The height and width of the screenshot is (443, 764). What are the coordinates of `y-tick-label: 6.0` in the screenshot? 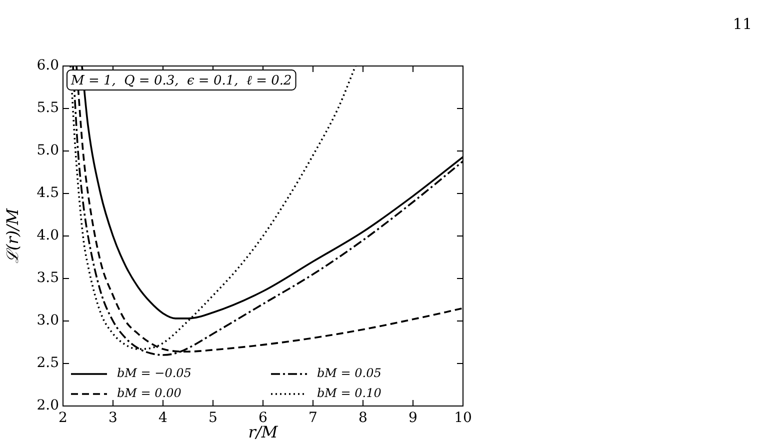 It's located at (47, 66).